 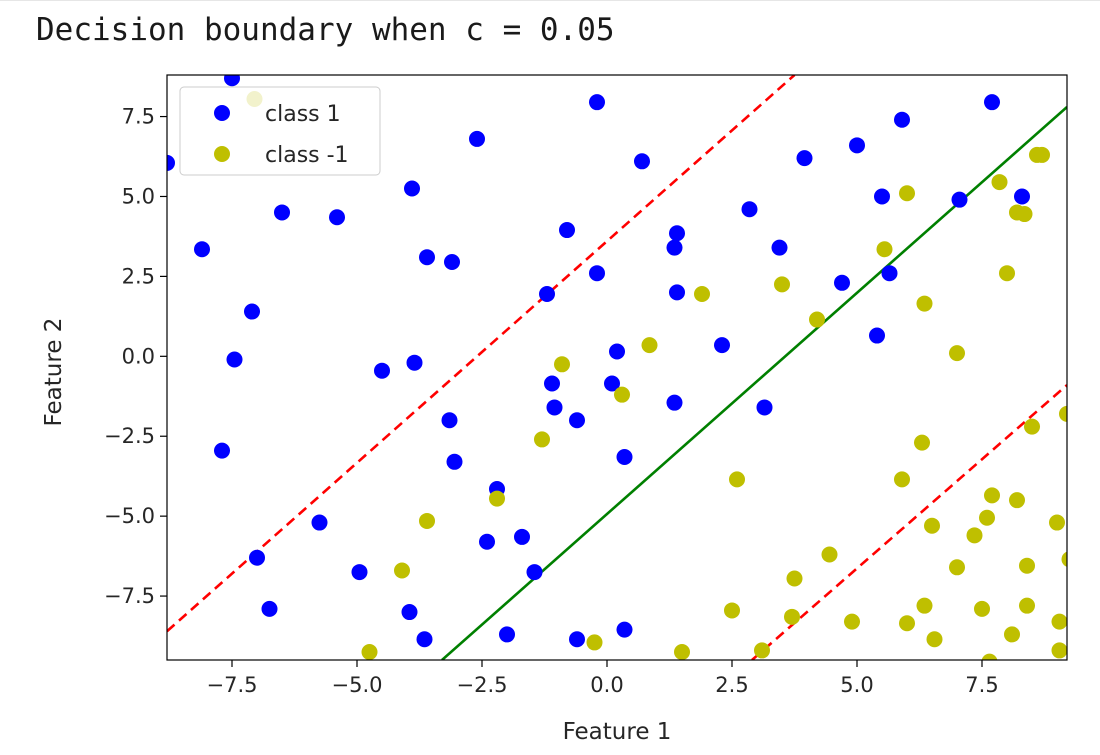 I want to click on x-tick-label: 0.0, so click(x=606, y=685).